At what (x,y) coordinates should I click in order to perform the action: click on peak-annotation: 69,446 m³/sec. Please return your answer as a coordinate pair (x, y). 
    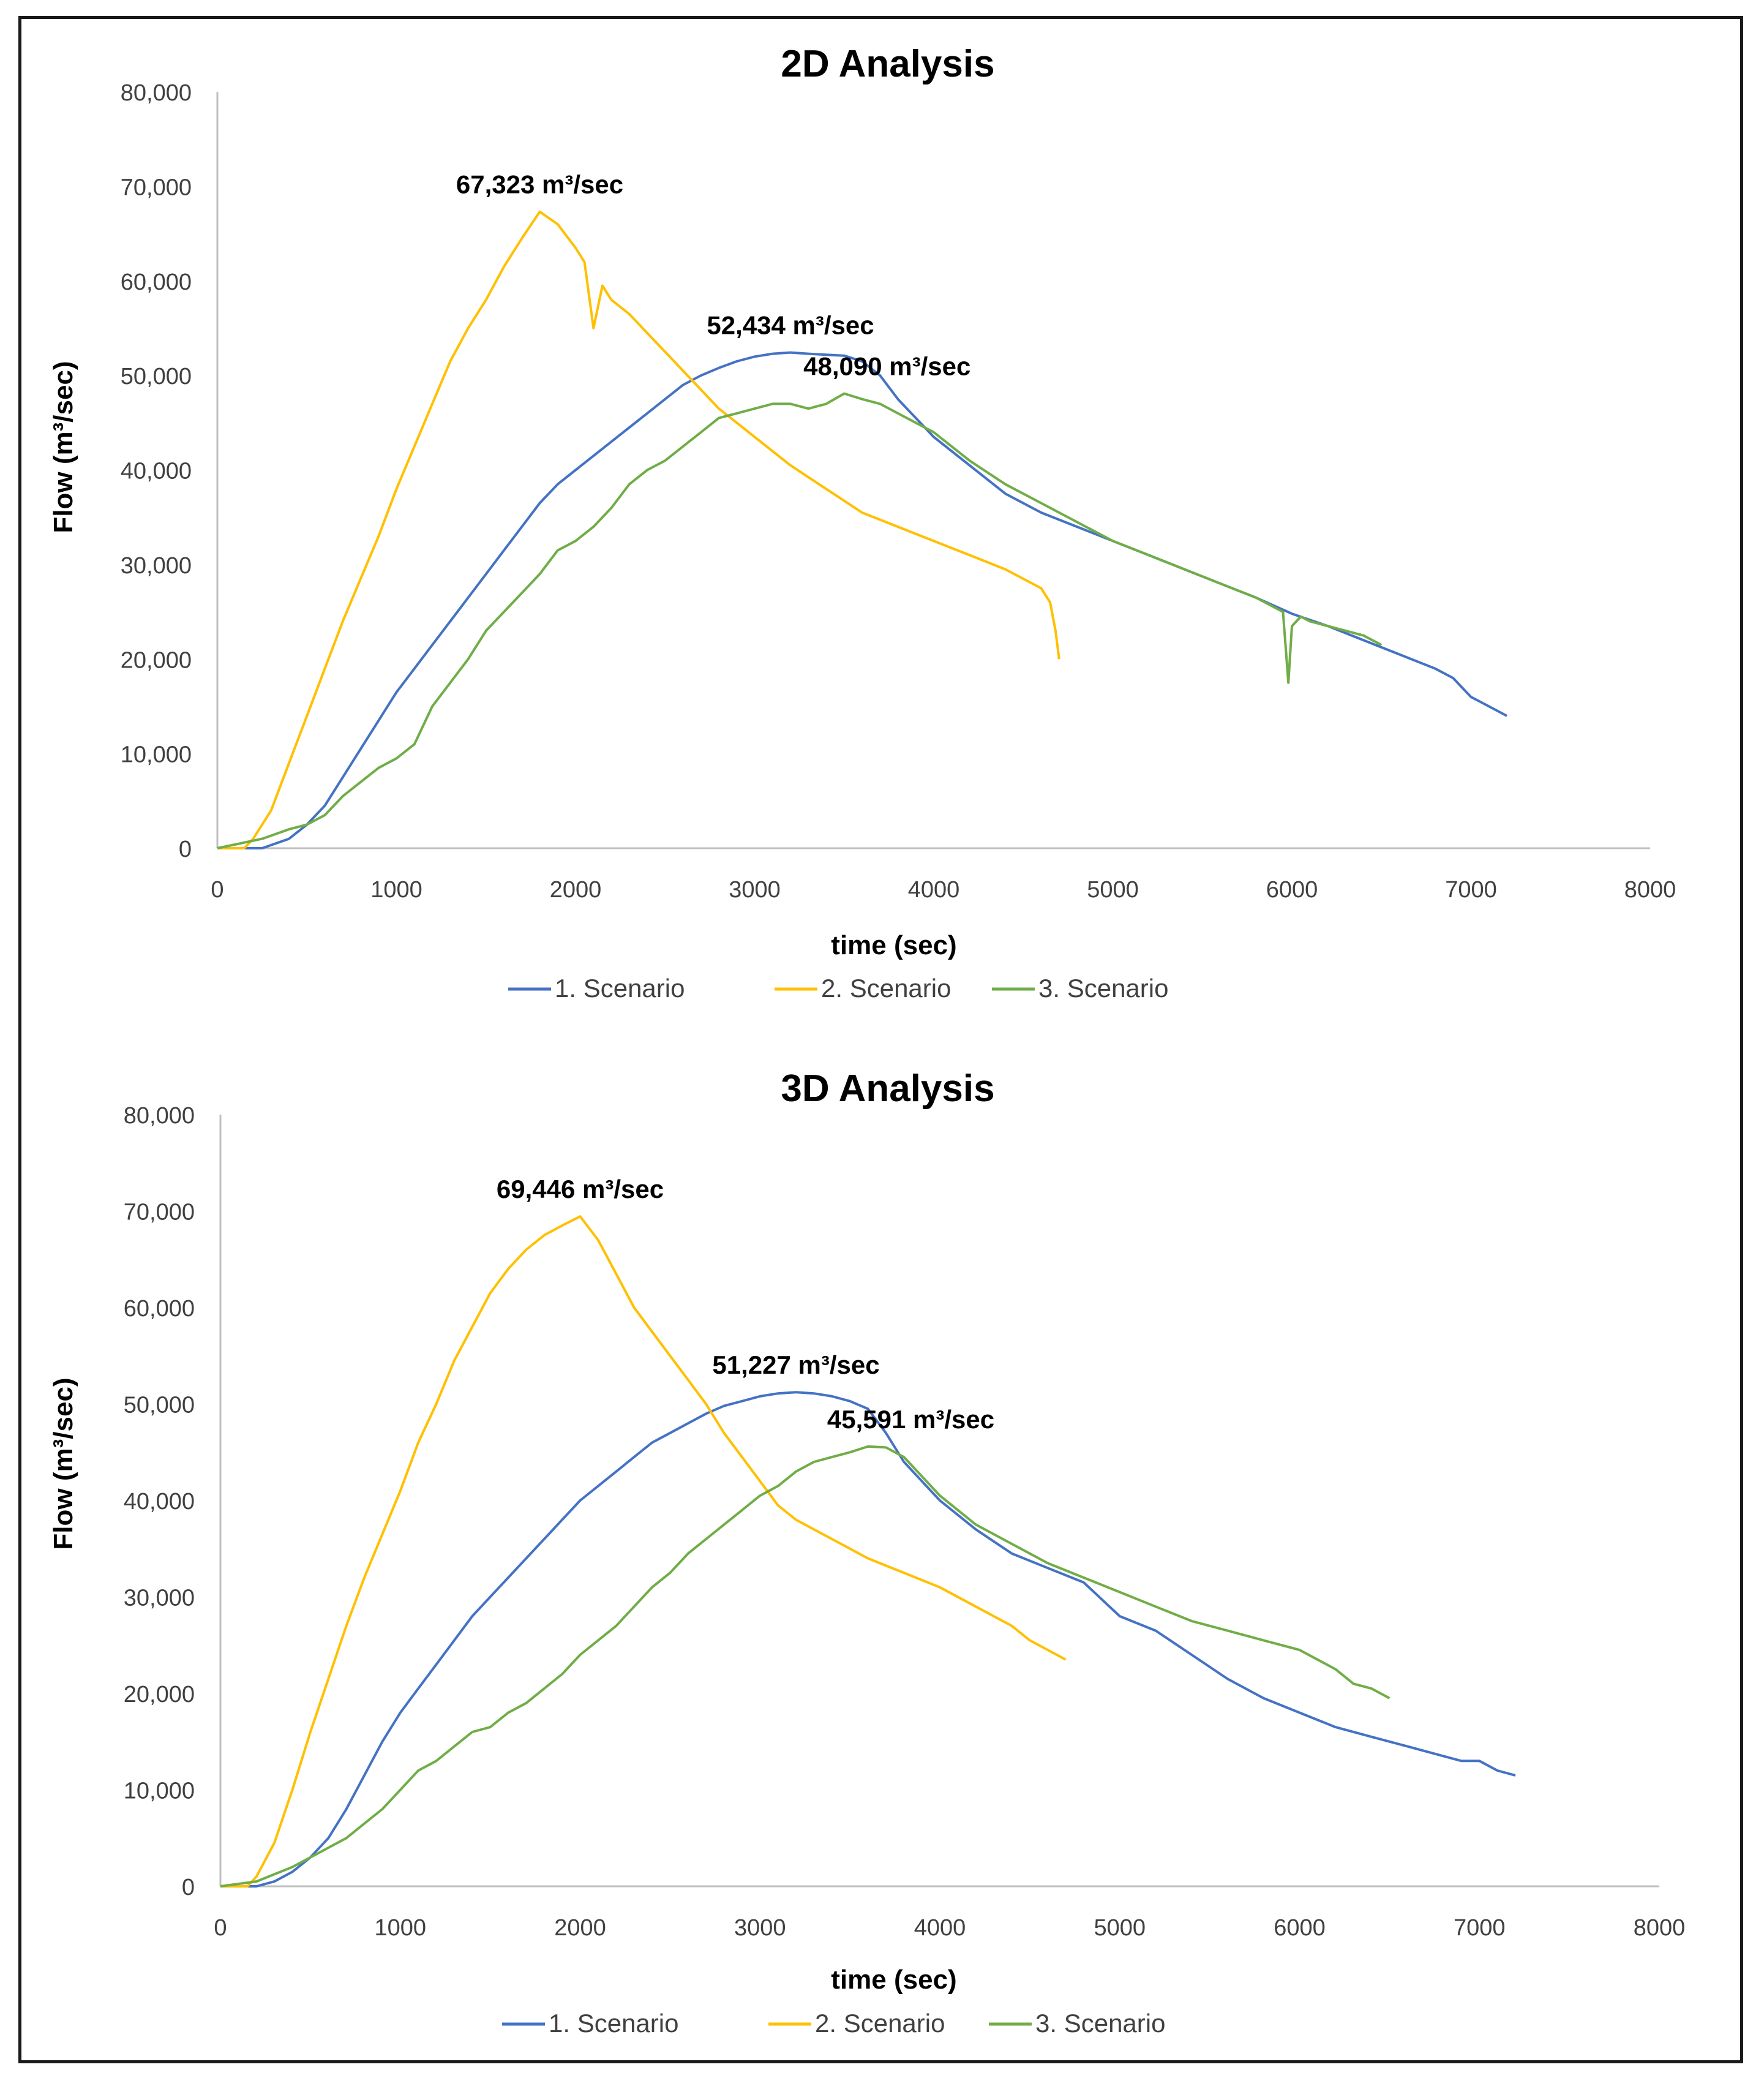
    Looking at the image, I should click on (580, 1189).